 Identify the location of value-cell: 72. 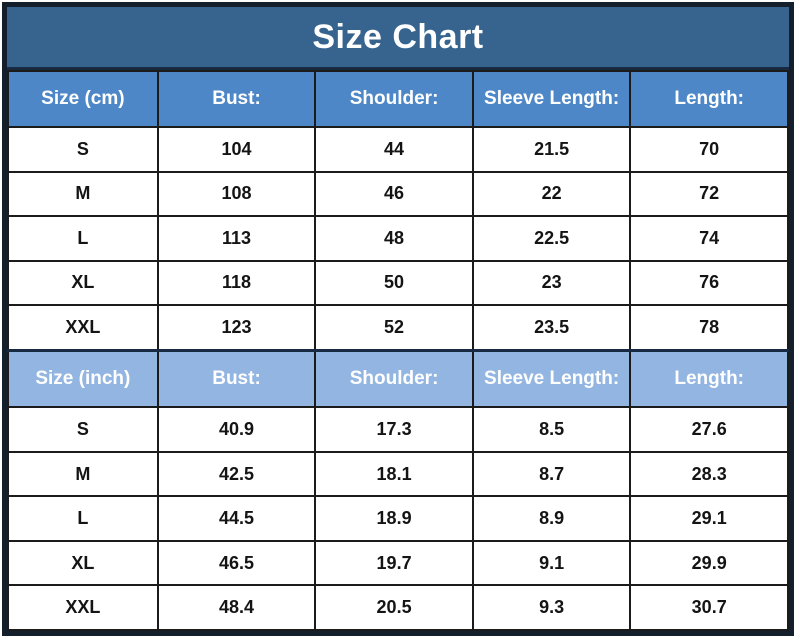
(709, 194).